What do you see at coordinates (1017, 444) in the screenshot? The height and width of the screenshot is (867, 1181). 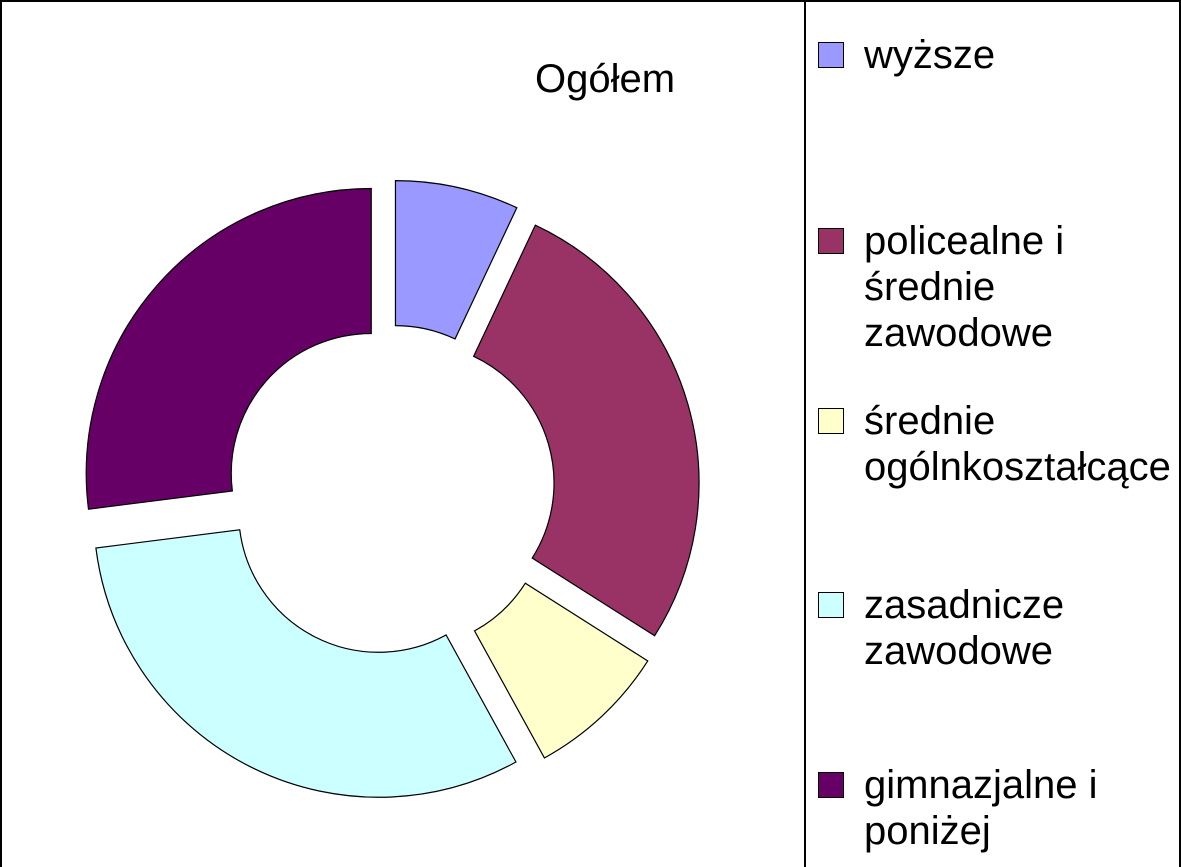 I see `legend-label: średnie ogólnkoształcące` at bounding box center [1017, 444].